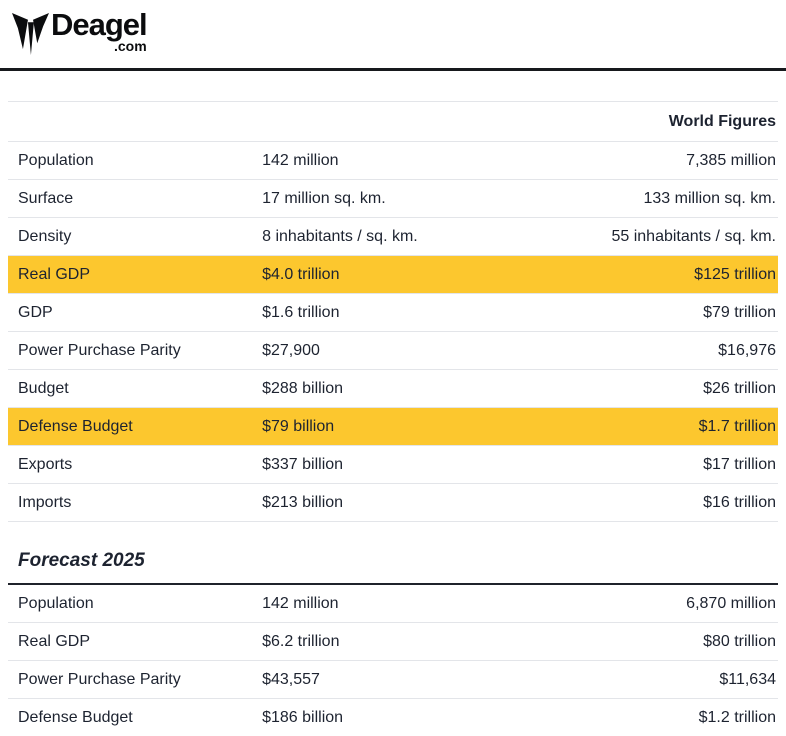 The image size is (786, 736). Describe the element at coordinates (135, 237) in the screenshot. I see `row-label: Density` at that location.